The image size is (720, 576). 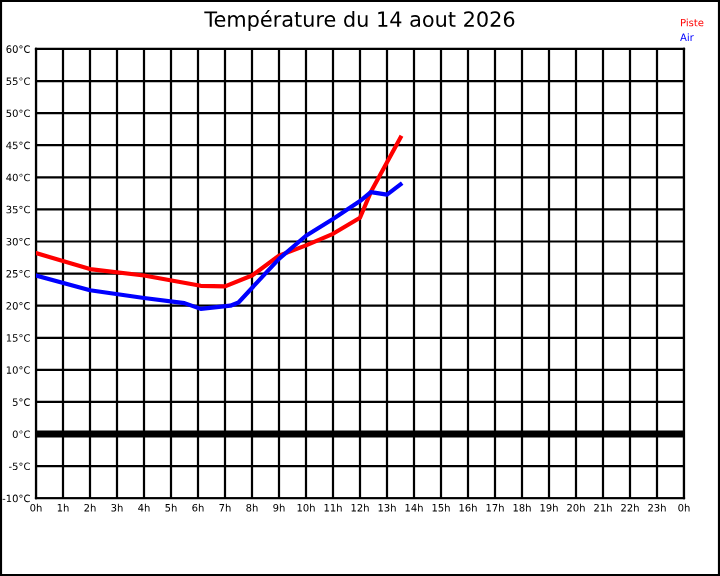 What do you see at coordinates (359, 21) in the screenshot?
I see `chart-title: Température du 14 aout 2026` at bounding box center [359, 21].